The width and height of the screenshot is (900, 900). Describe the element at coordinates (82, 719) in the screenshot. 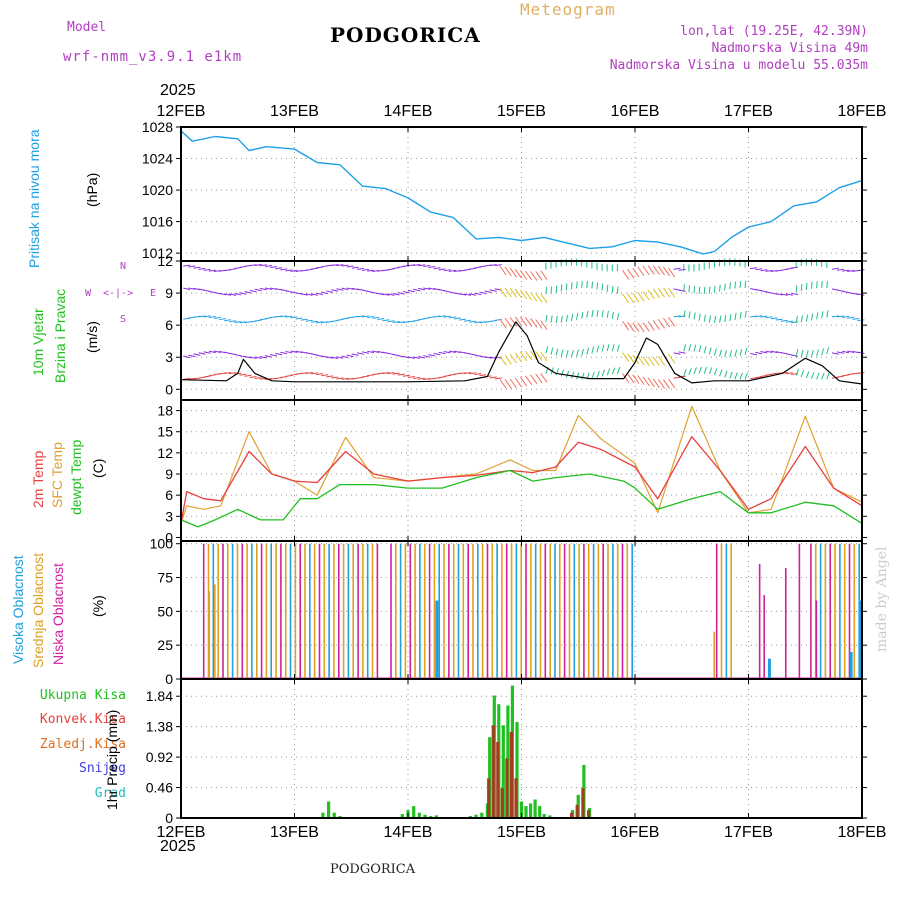

I see `legend-convective: Konvek.Kisa` at that location.